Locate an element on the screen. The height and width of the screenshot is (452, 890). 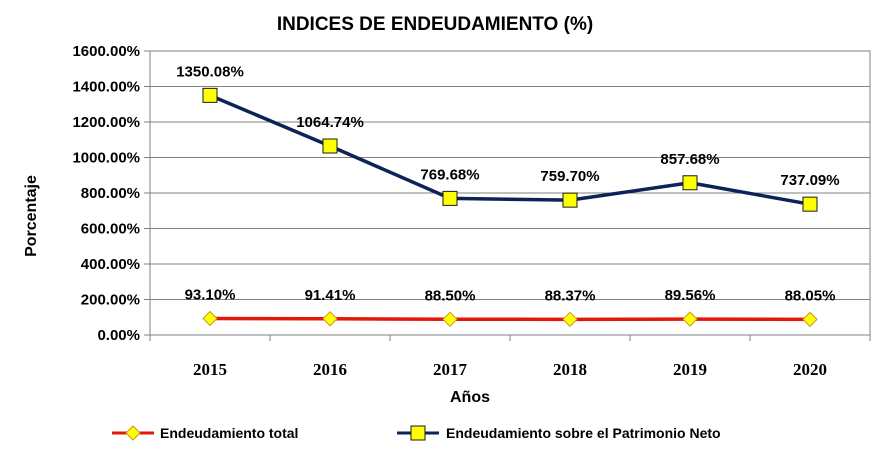
y-tick-label: 0.00% is located at coordinates (118, 335).